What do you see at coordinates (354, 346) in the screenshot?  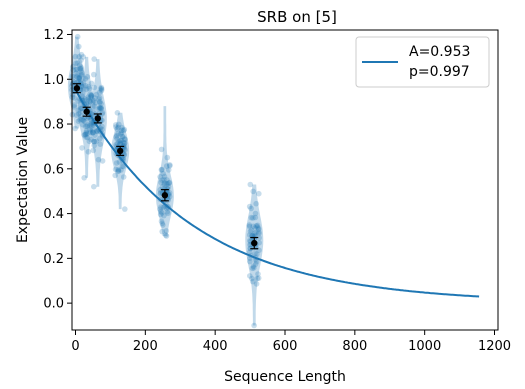 I see `x-tick-label: 800` at bounding box center [354, 346].